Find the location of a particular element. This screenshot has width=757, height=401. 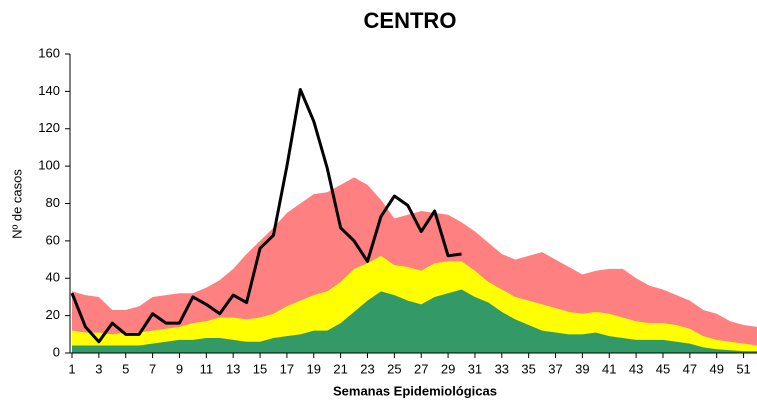

y-tick-label: 0 is located at coordinates (56, 351).